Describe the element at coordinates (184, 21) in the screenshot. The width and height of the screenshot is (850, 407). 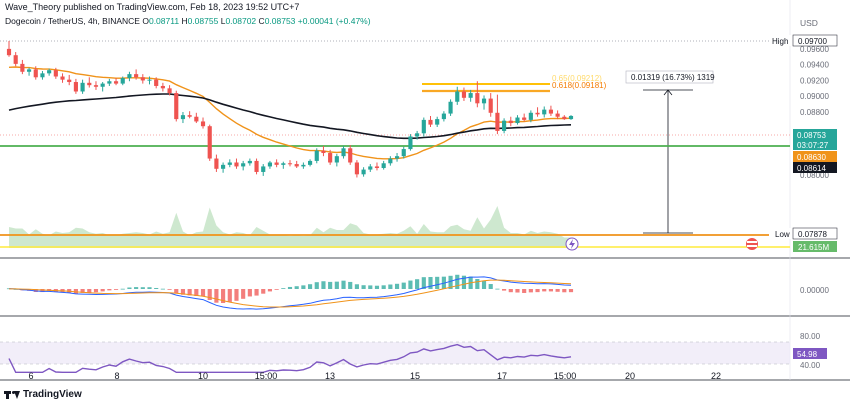
I see `ohlc-high-label: H` at that location.